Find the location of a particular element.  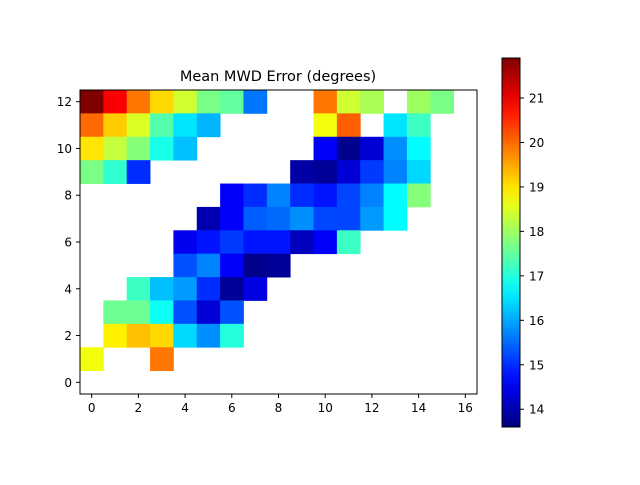

x-tick-label: 14 is located at coordinates (418, 408).